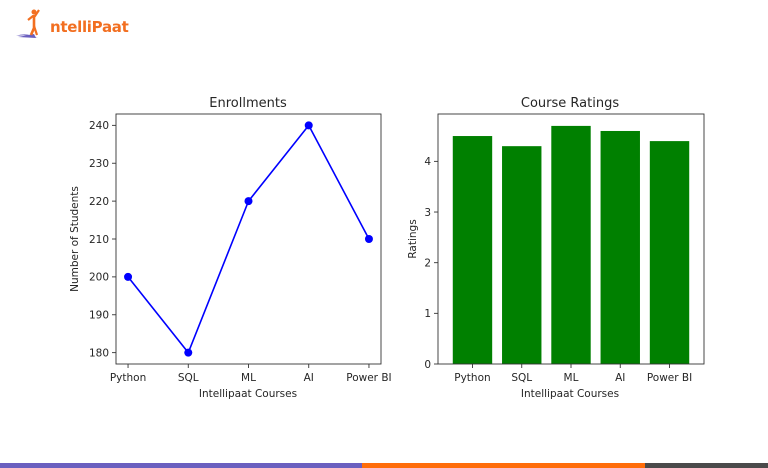  Describe the element at coordinates (99, 353) in the screenshot. I see `y-tick-label: 180` at that location.